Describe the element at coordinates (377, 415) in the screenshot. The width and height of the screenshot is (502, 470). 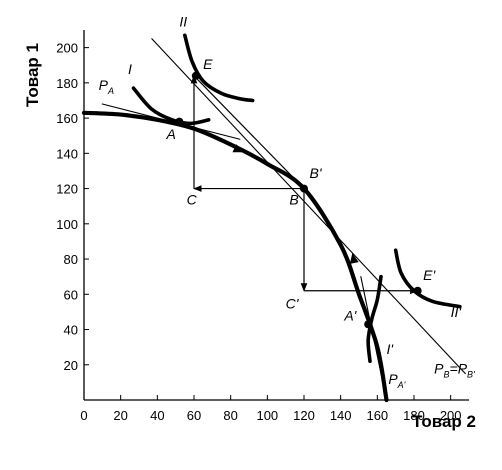
I see `x-tick-label: 160` at that location.